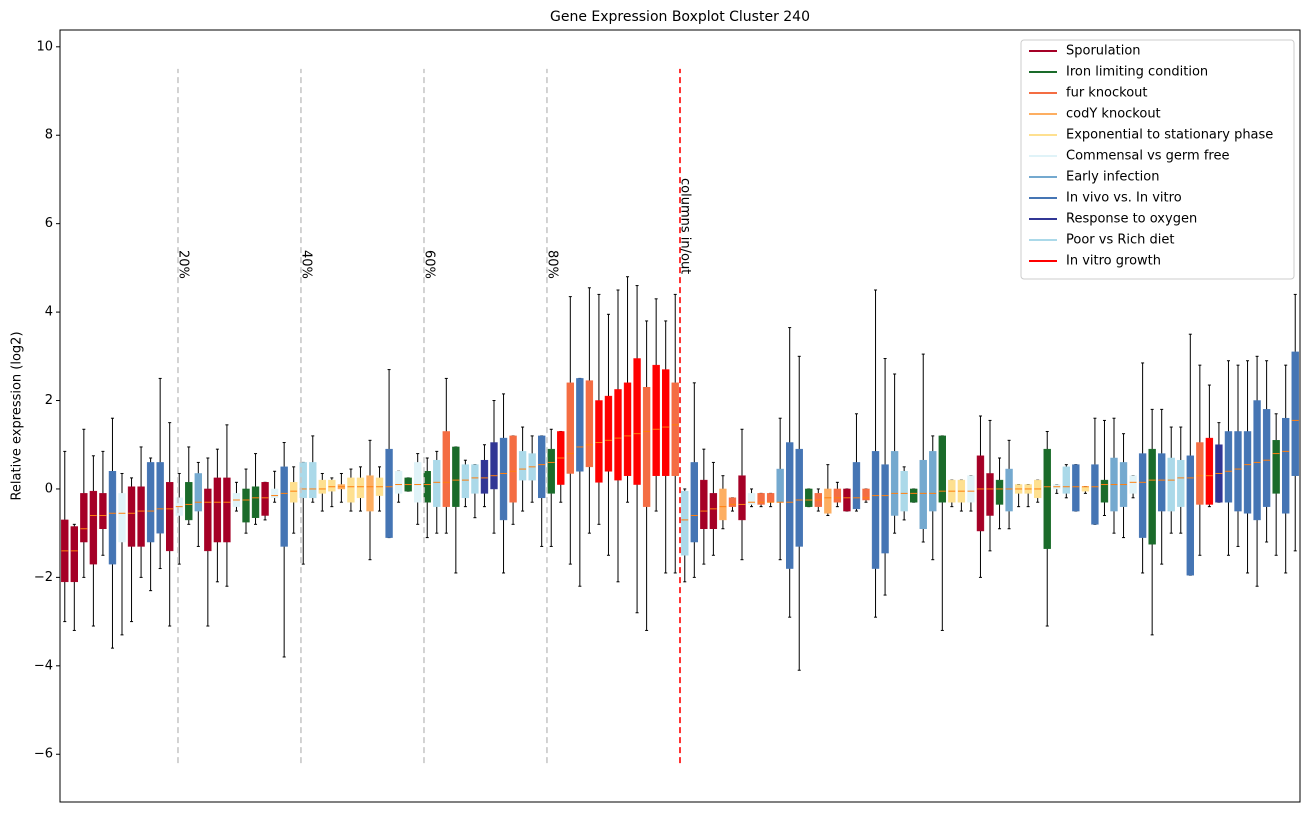 This screenshot has width=1309, height=816. Describe the element at coordinates (1107, 93) in the screenshot. I see `legend-label: fur knockout` at that location.